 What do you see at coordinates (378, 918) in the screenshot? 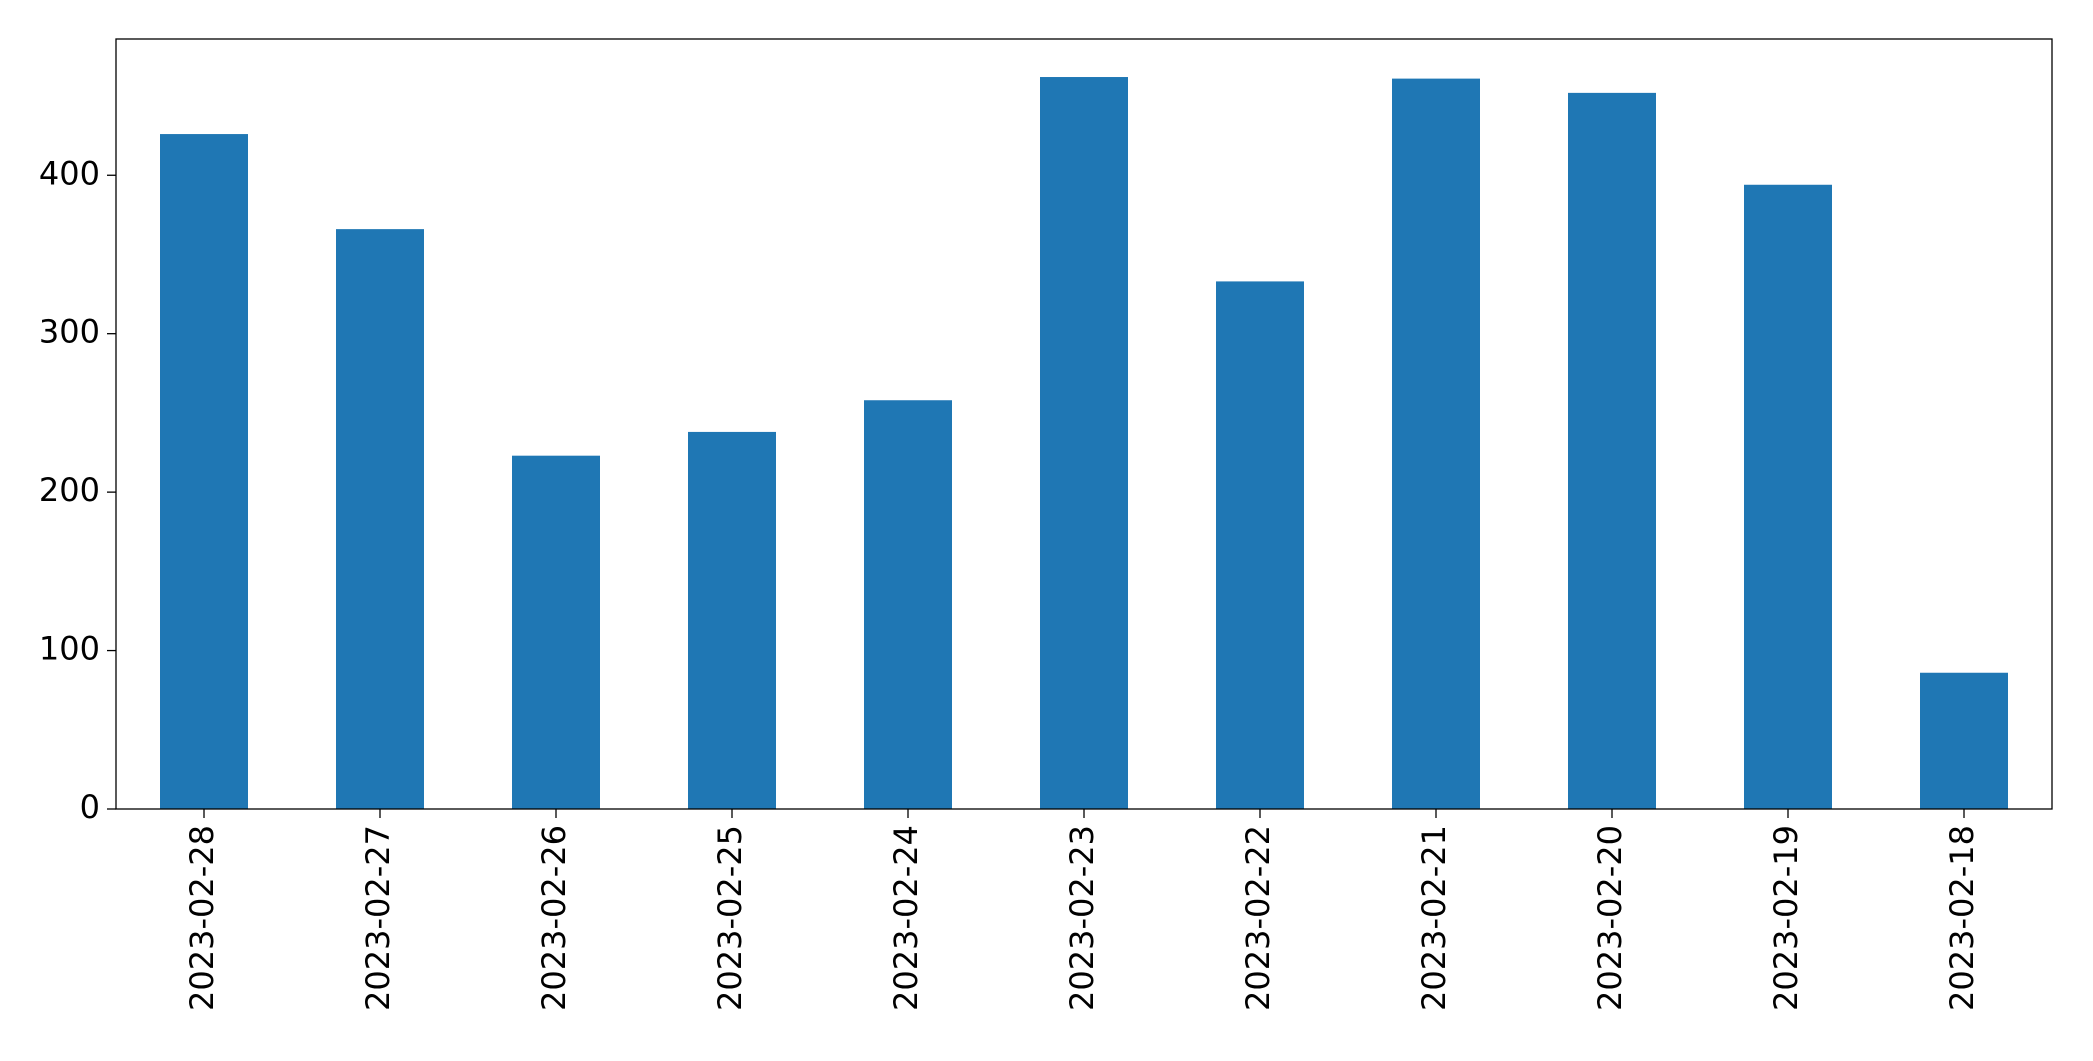
I see `x-tick-label: 2023-02-27` at bounding box center [378, 918].